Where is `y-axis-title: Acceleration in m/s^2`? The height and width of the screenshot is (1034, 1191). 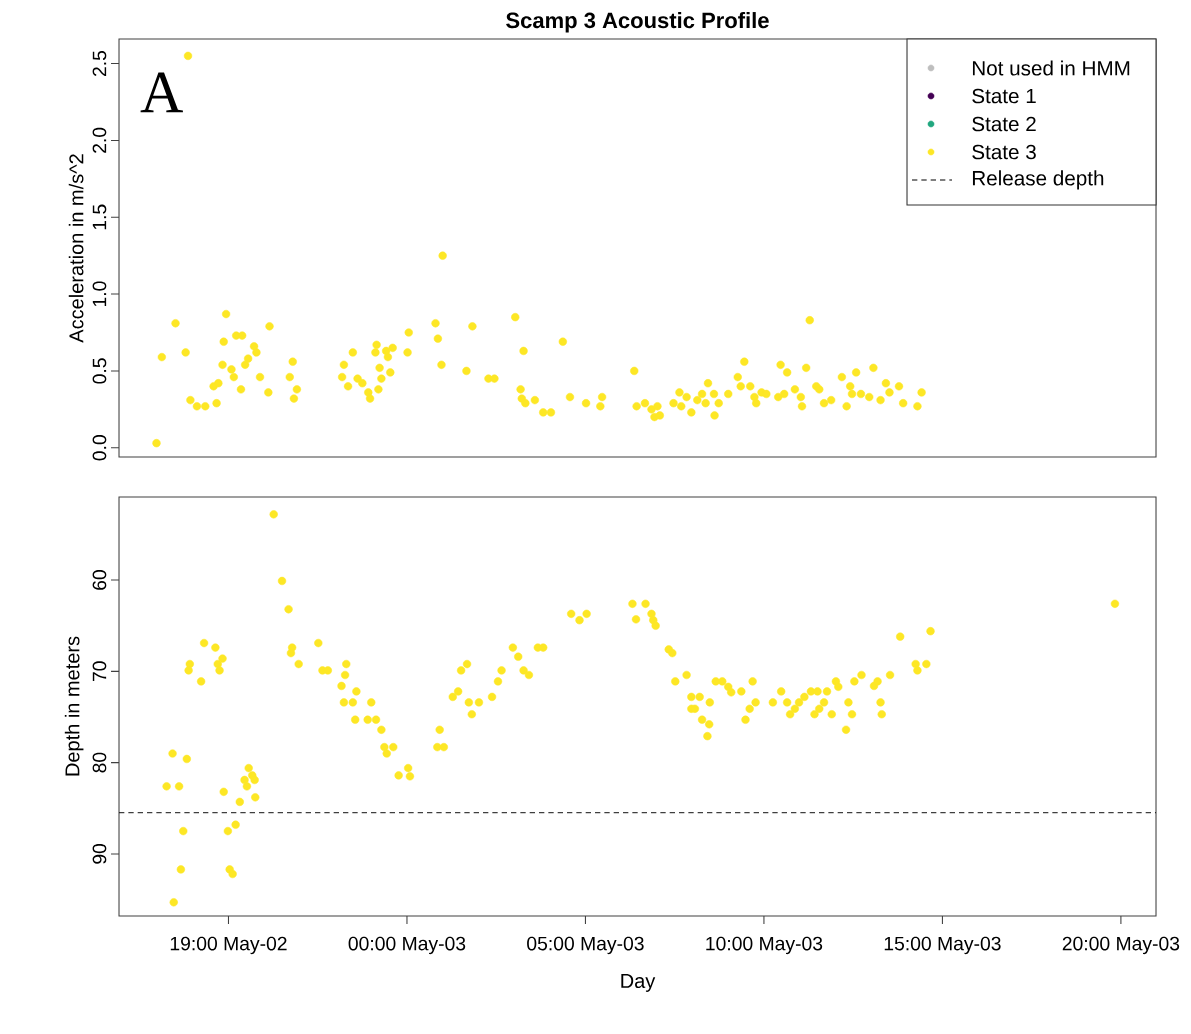
y-axis-title: Acceleration in m/s^2 is located at coordinates (76, 248).